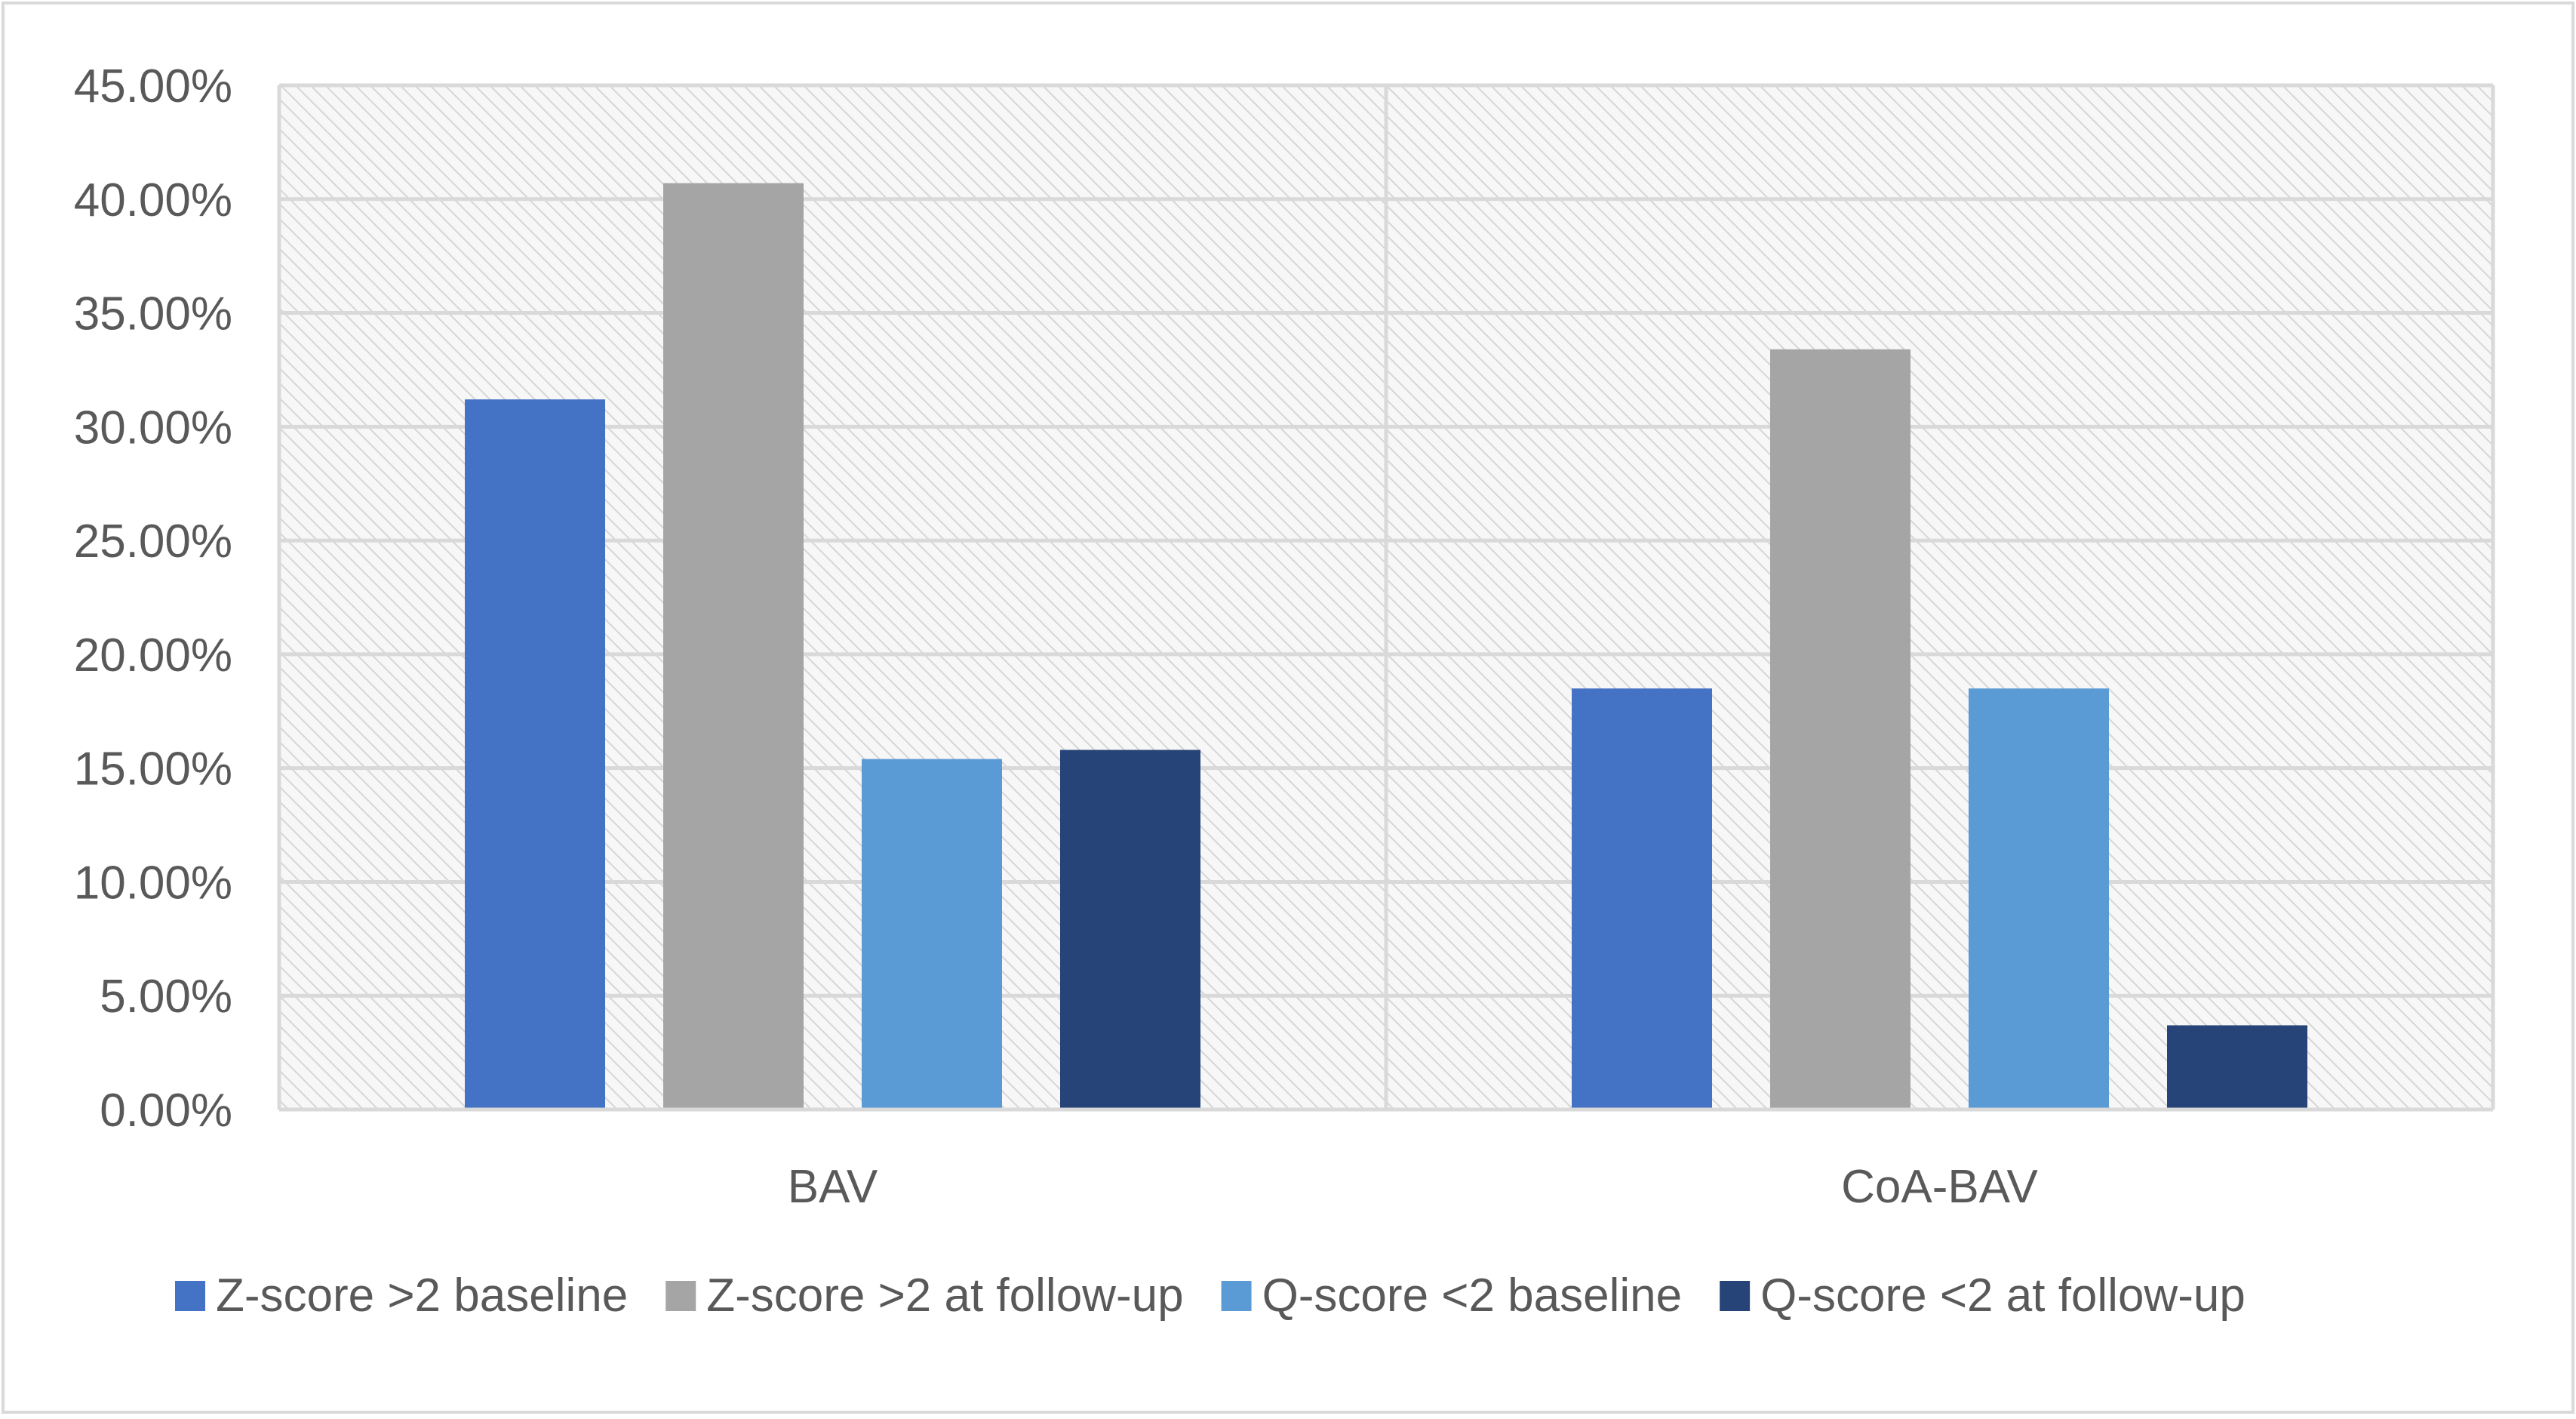 This screenshot has width=2576, height=1419. I want to click on legend-label: Z-score >2 baseline, so click(422, 1296).